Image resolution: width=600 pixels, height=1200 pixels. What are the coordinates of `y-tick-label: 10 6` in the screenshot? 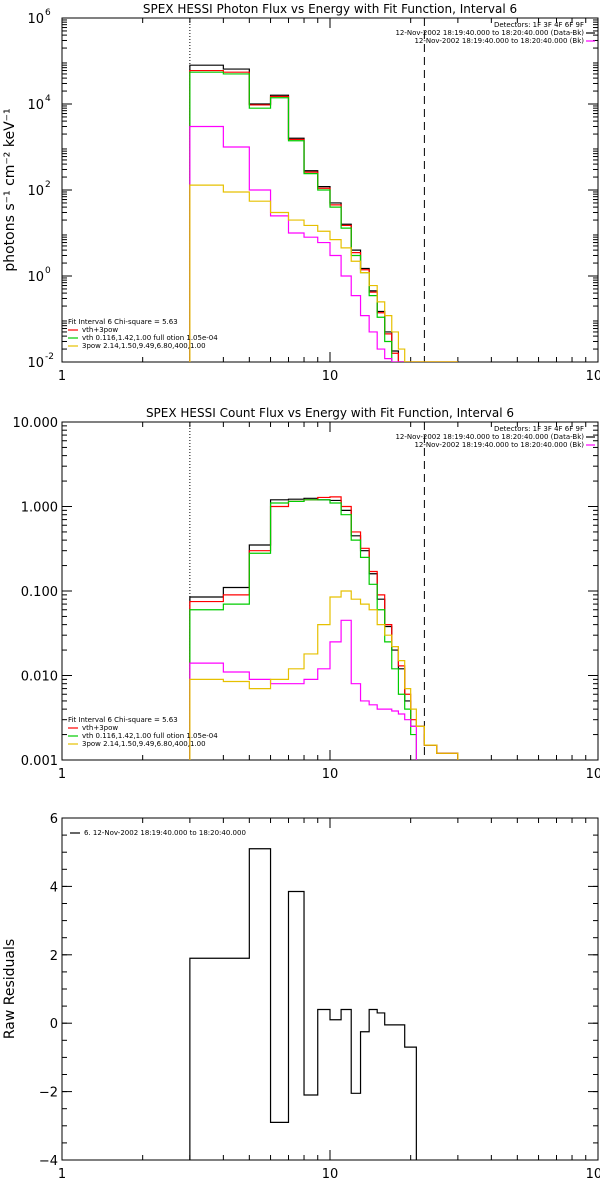 It's located at (39, 17).